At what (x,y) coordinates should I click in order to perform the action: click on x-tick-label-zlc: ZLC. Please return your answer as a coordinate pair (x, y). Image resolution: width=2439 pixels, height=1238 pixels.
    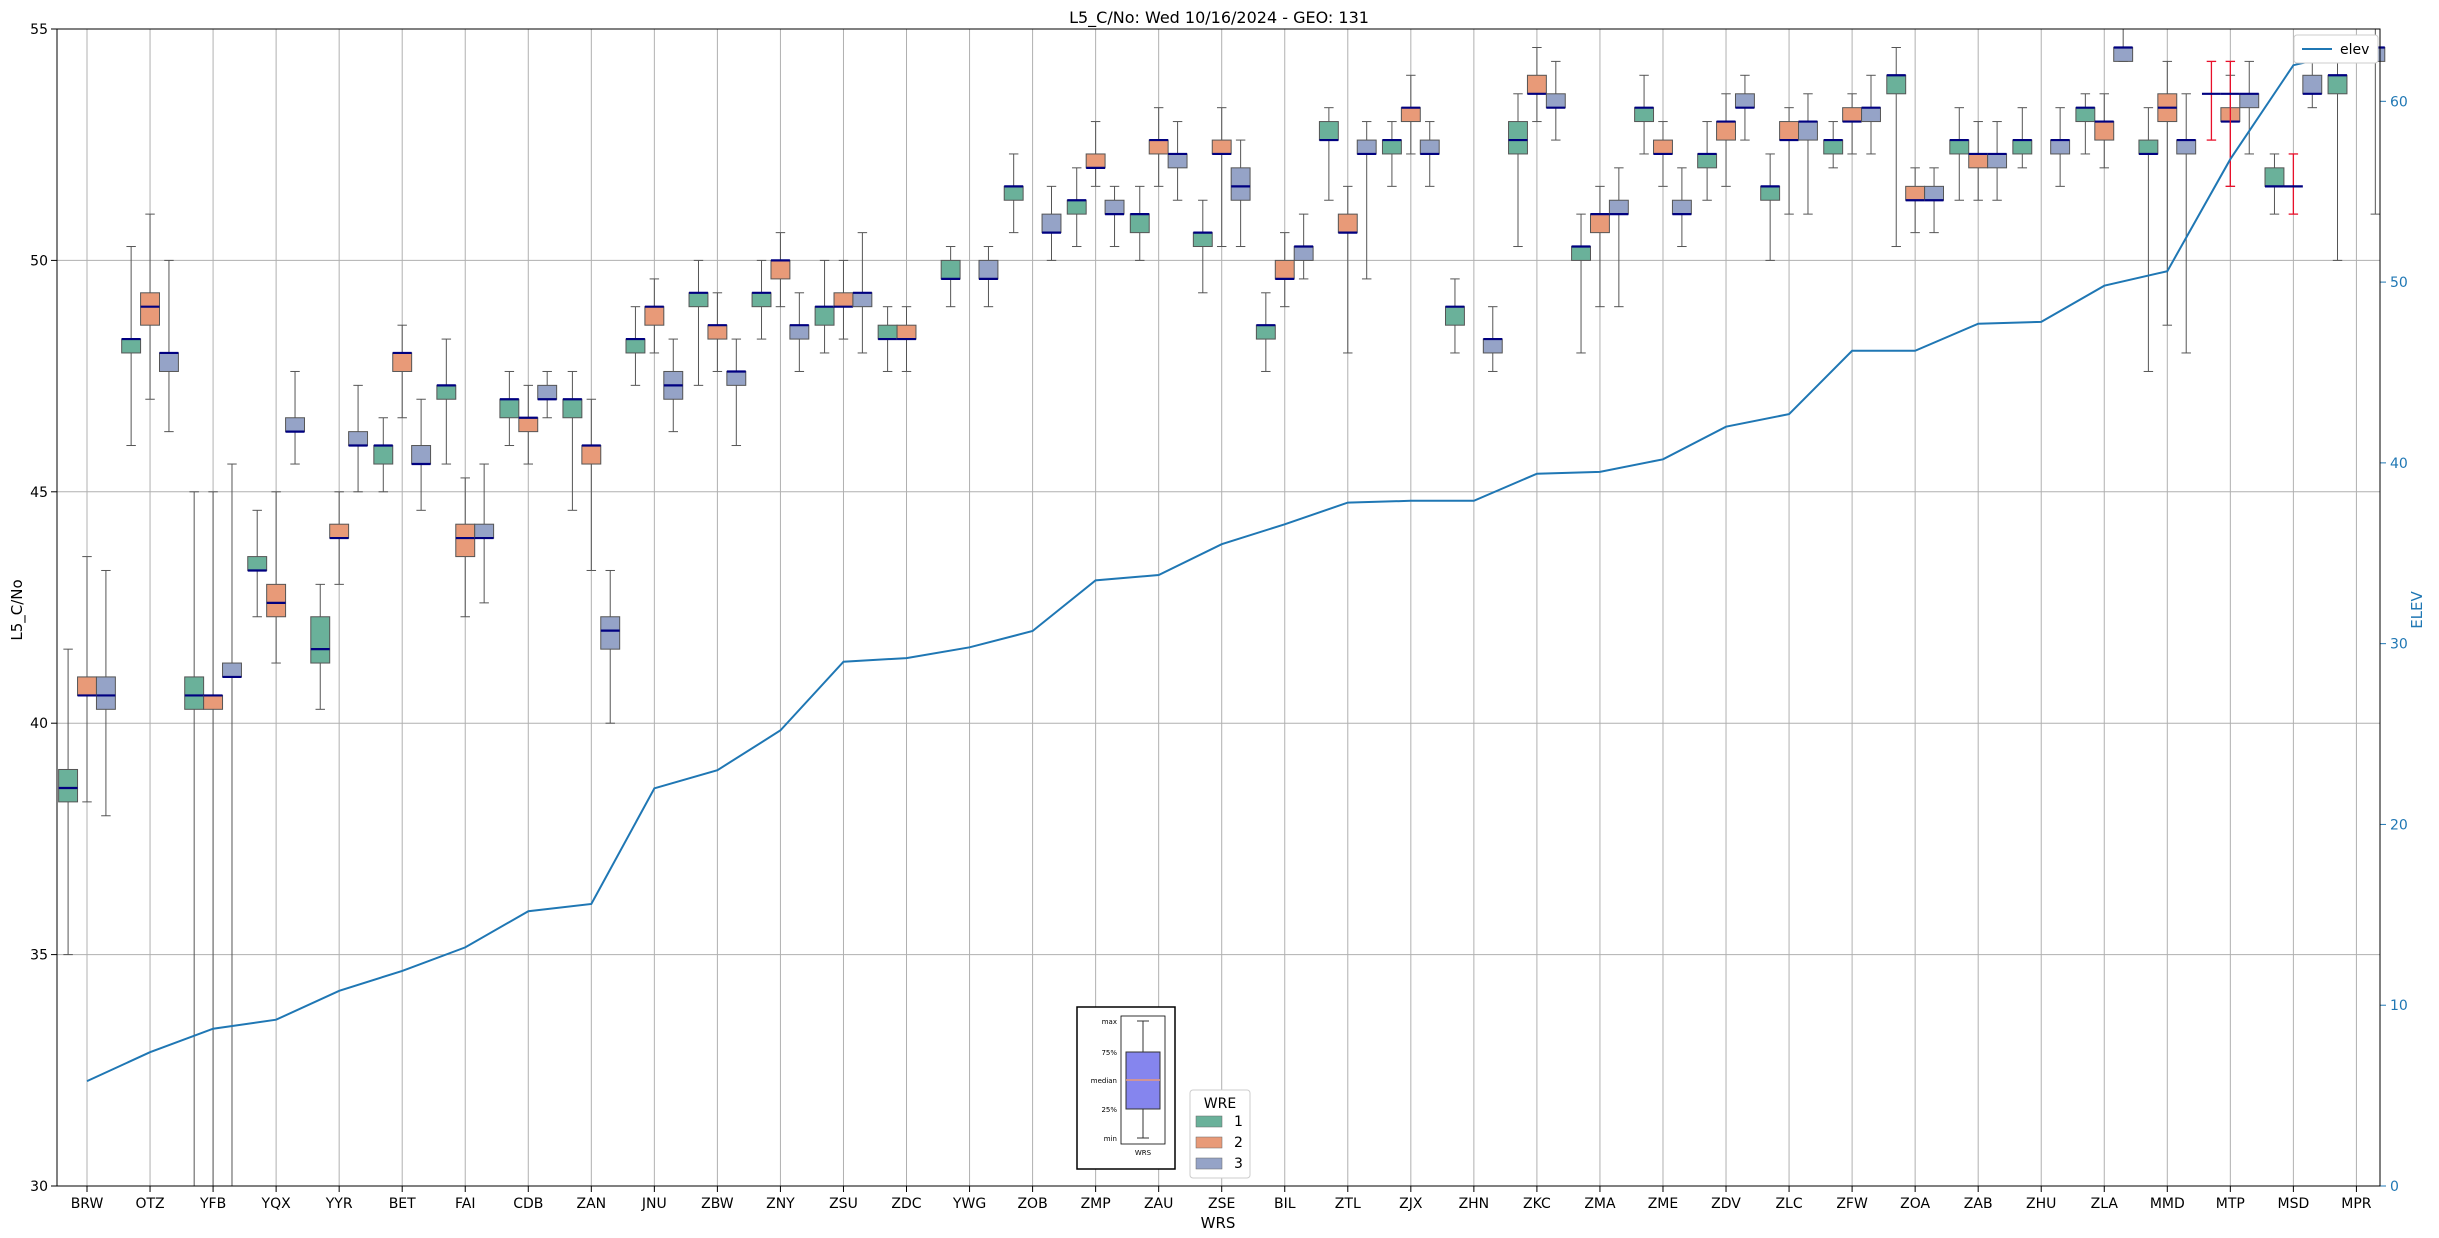
    Looking at the image, I should click on (1788, 1204).